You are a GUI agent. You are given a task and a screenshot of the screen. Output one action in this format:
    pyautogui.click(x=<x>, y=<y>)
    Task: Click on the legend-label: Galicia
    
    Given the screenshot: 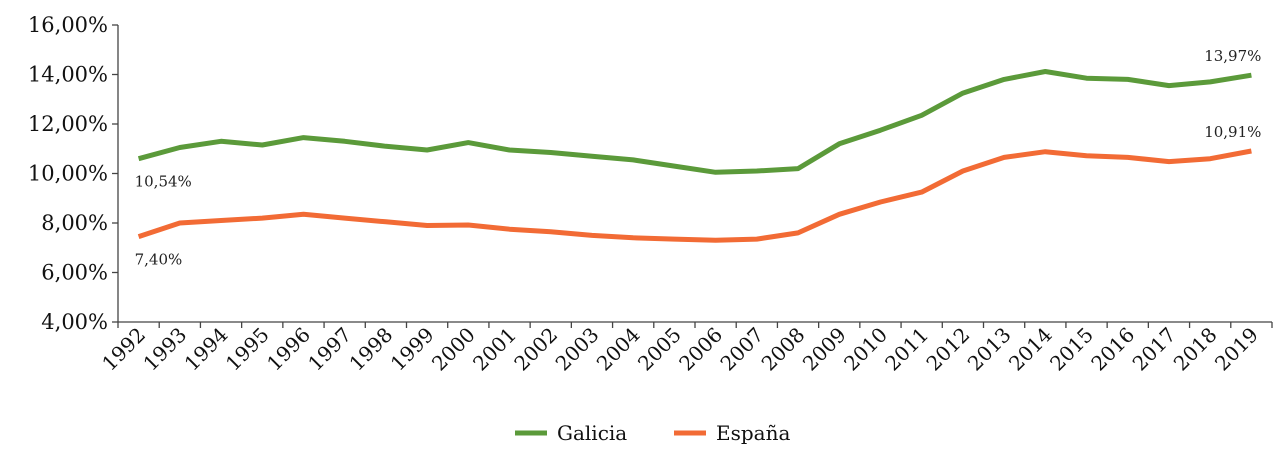 What is the action you would take?
    pyautogui.click(x=592, y=433)
    